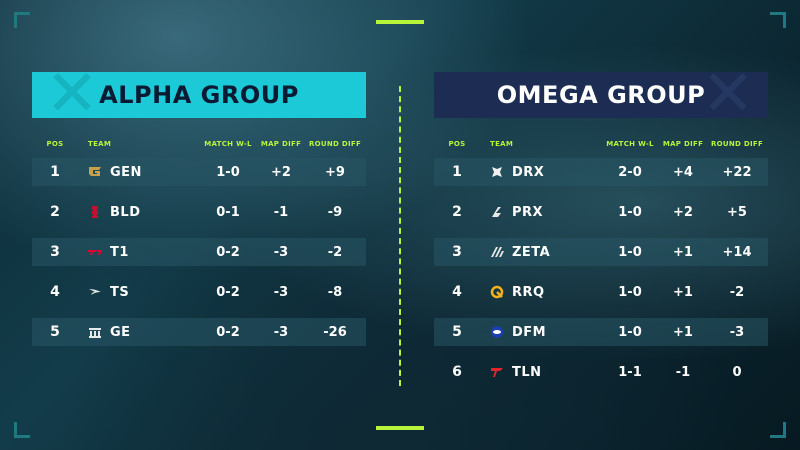 The width and height of the screenshot is (800, 450). I want to click on gen-logo-icon, so click(95, 172).